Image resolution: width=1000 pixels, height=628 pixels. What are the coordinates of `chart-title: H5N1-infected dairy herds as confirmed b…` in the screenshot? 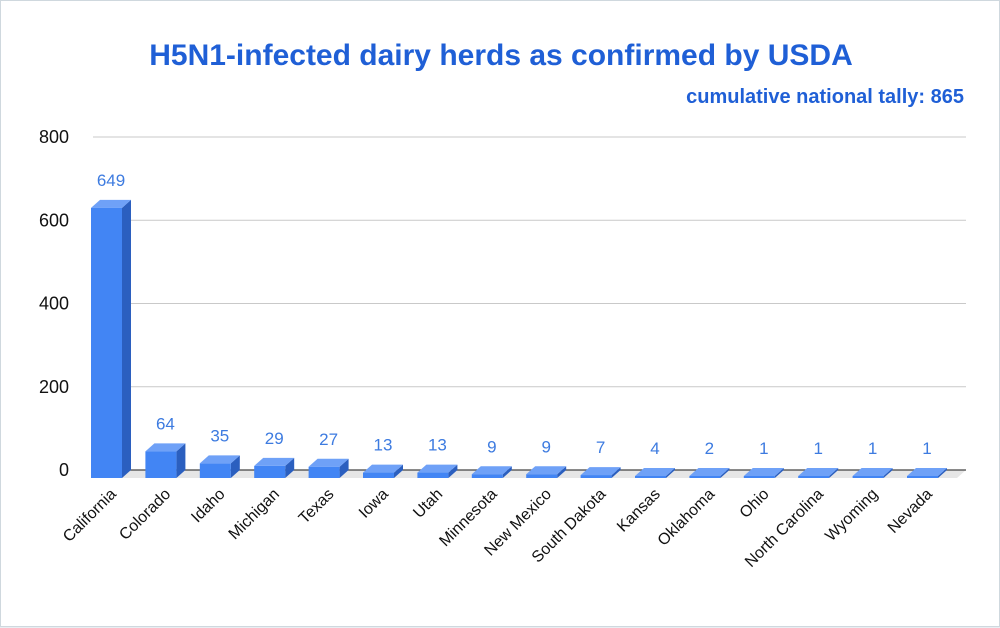 It's located at (501, 55).